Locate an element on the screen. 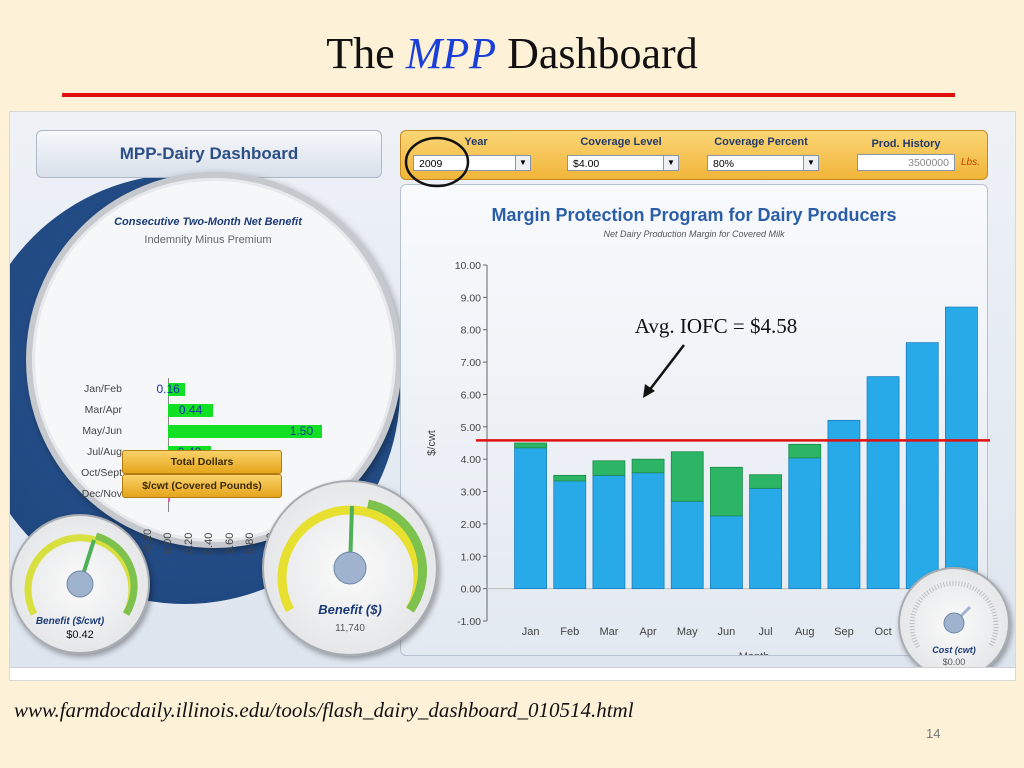 This screenshot has height=768, width=1024. x-tick-label: May is located at coordinates (687, 632).